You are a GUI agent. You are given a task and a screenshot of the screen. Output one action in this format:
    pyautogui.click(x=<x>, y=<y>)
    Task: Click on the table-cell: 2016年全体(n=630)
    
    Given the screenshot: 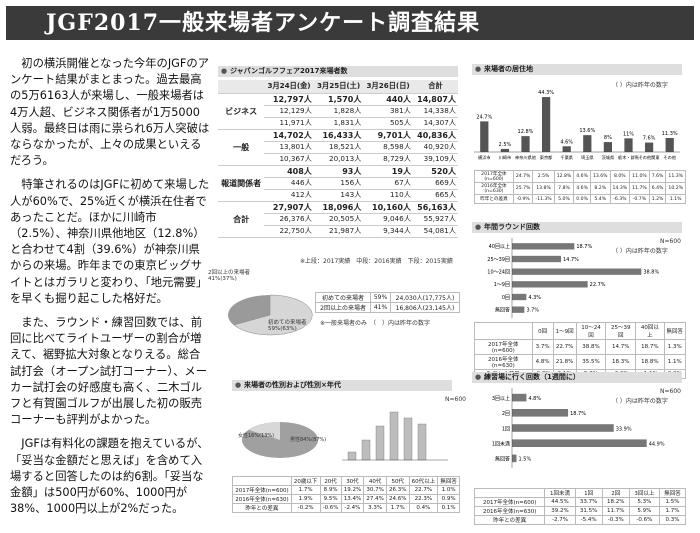 What is the action you would take?
    pyautogui.click(x=262, y=499)
    